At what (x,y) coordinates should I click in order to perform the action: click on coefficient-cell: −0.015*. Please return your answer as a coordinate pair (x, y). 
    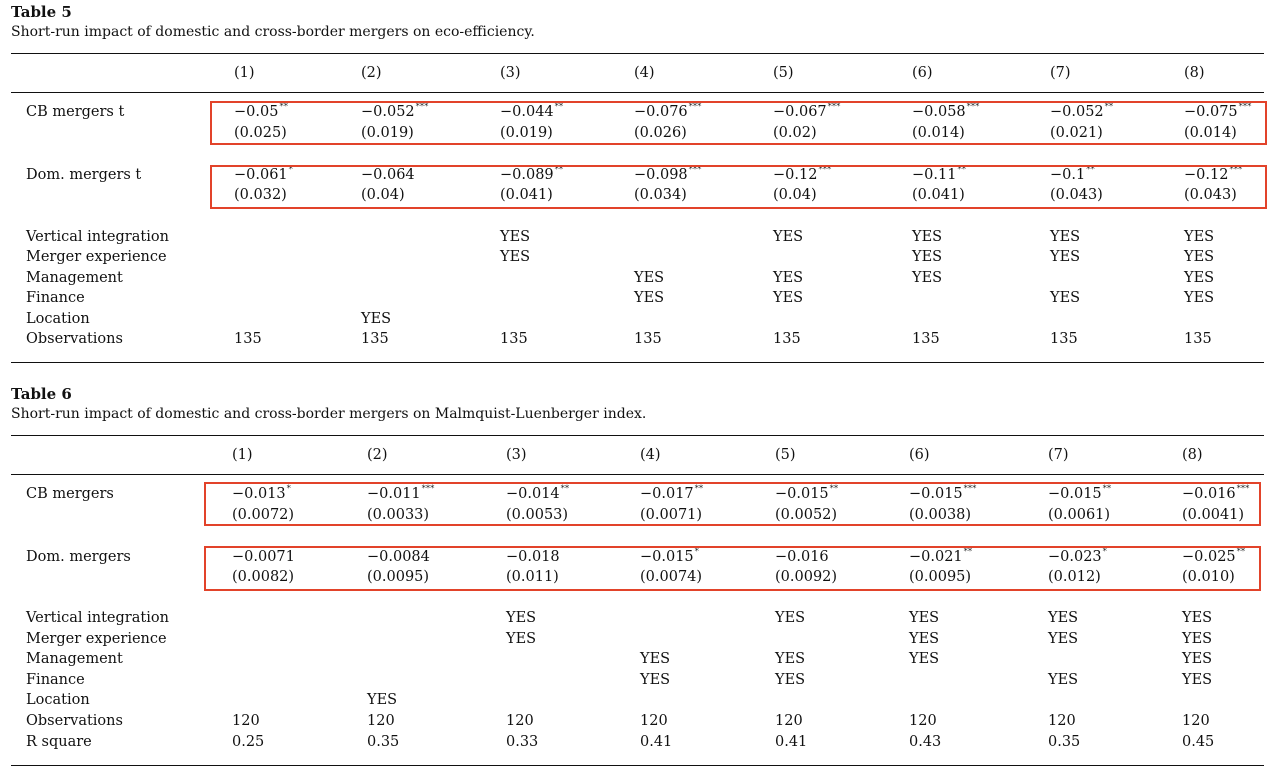
    Looking at the image, I should click on (669, 556).